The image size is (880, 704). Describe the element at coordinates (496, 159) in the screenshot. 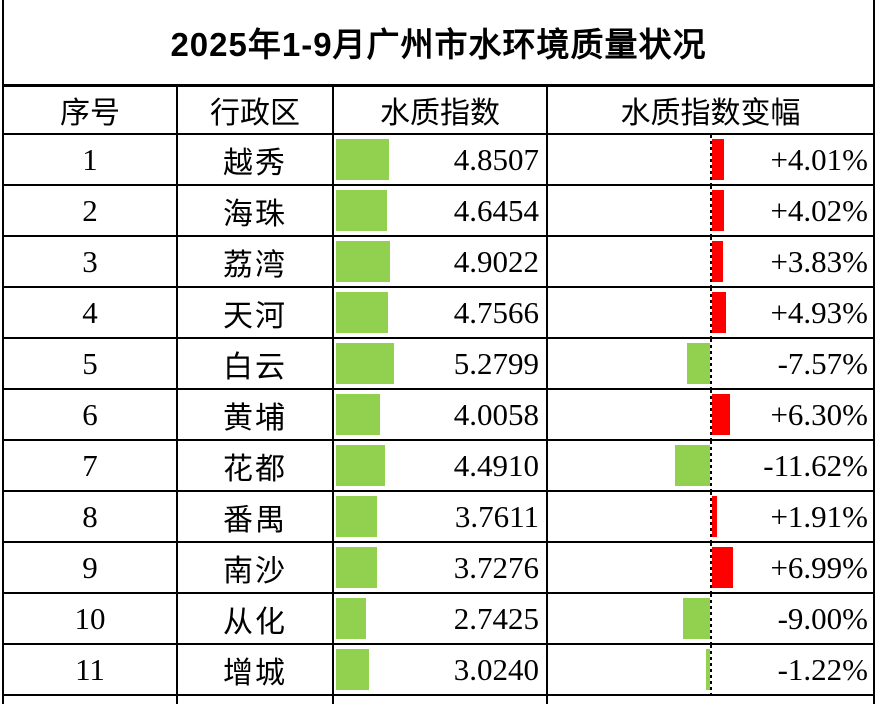

I see `index-value: 4.8507` at that location.